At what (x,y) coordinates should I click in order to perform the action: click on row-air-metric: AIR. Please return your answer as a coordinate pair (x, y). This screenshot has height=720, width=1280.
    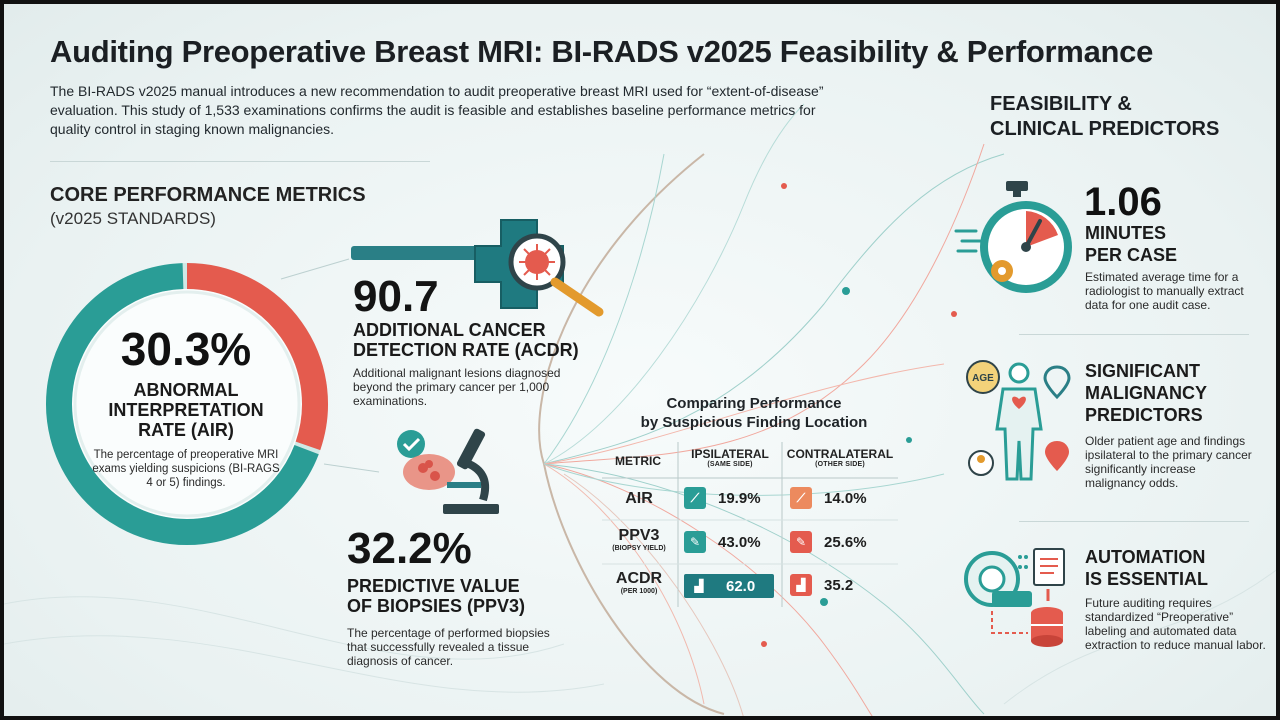
    Looking at the image, I should click on (639, 498).